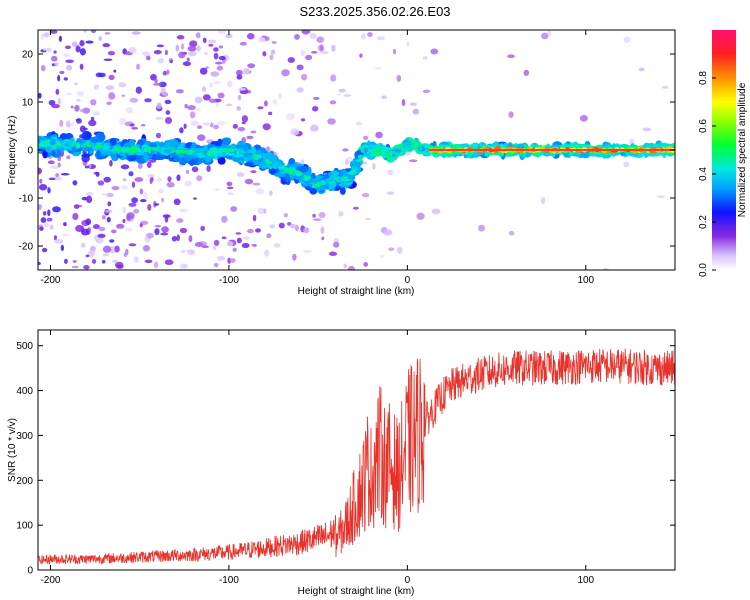 Image resolution: width=750 pixels, height=600 pixels. Describe the element at coordinates (408, 580) in the screenshot. I see `x-tick-label: 0` at that location.